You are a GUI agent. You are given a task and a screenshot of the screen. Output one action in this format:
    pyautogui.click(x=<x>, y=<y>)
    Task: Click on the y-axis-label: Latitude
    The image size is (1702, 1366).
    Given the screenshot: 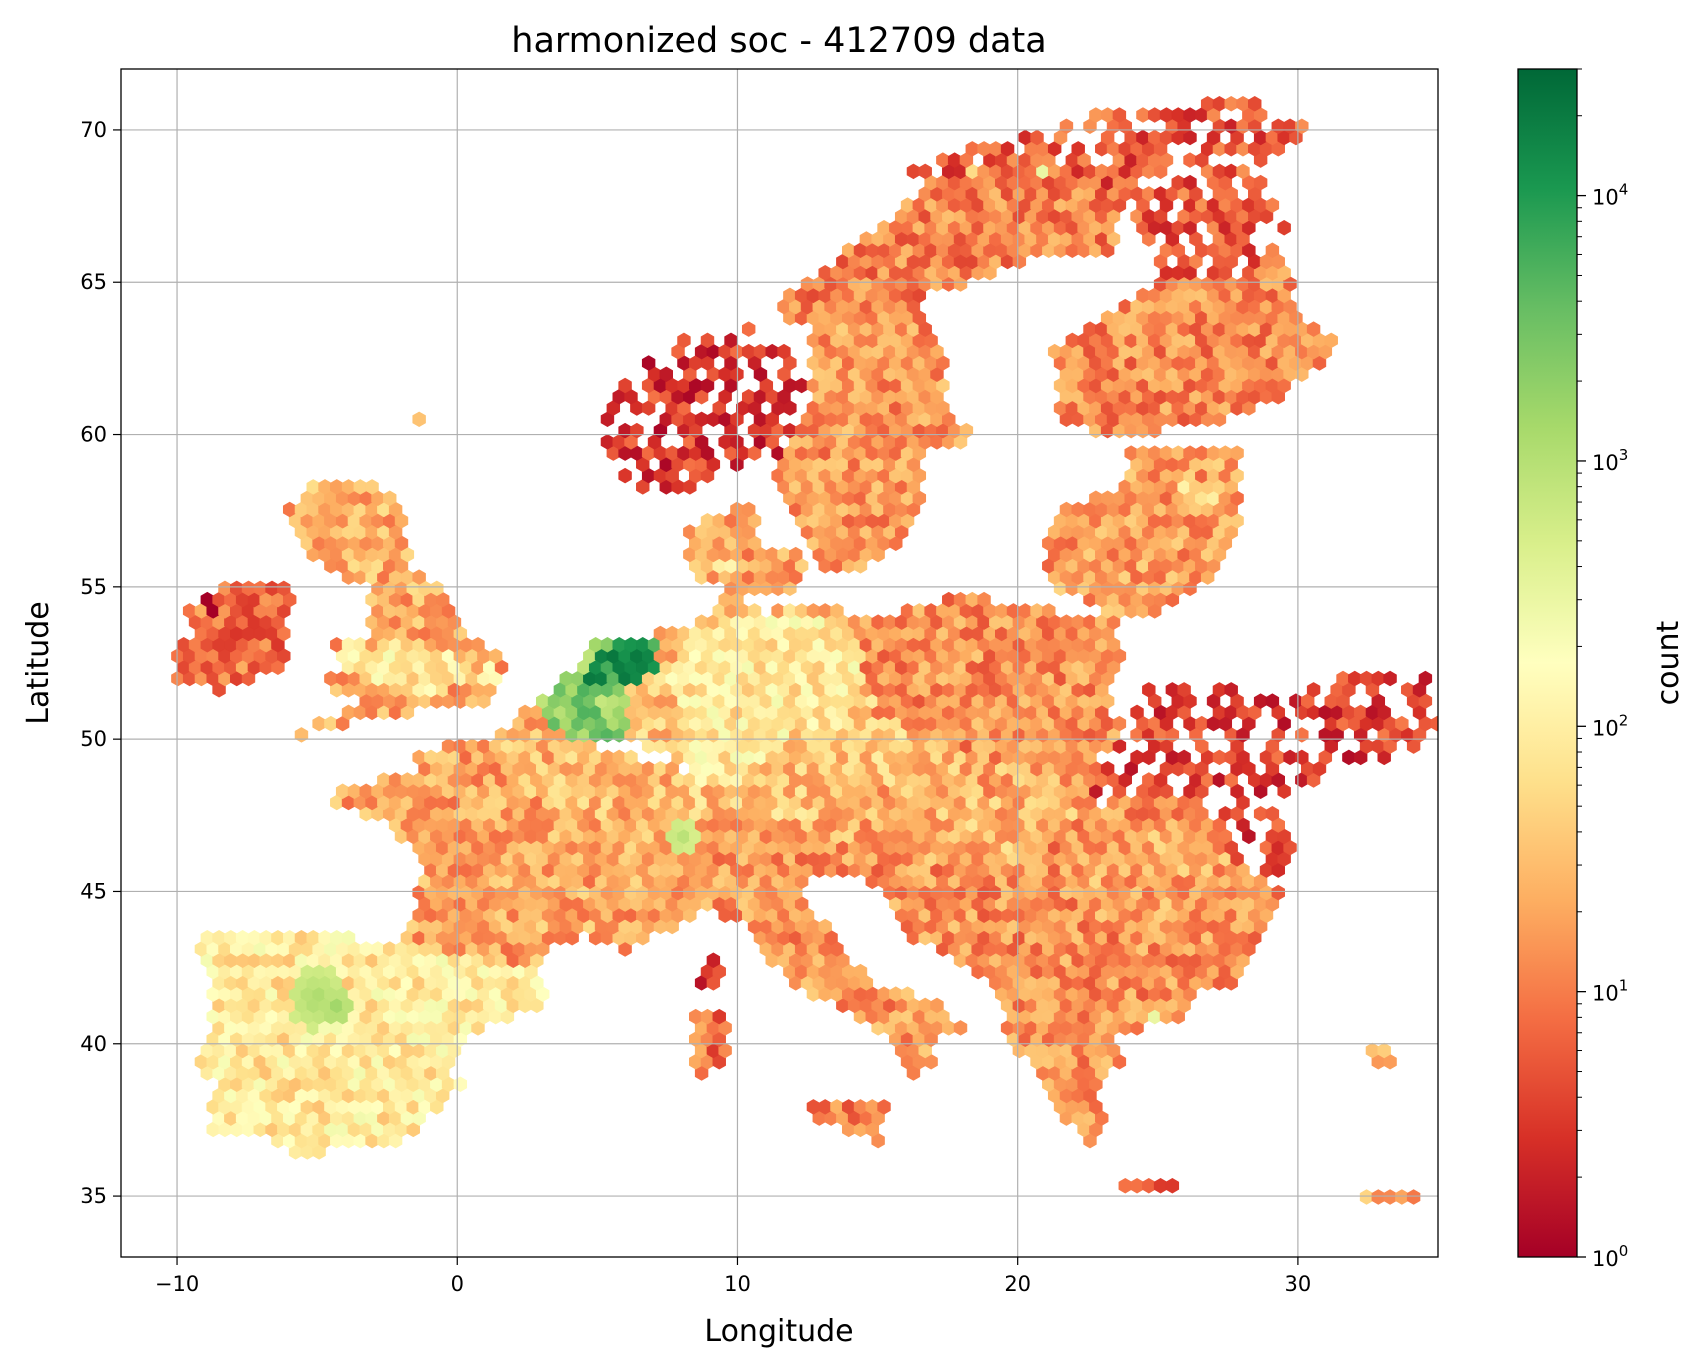 What is the action you would take?
    pyautogui.click(x=38, y=662)
    